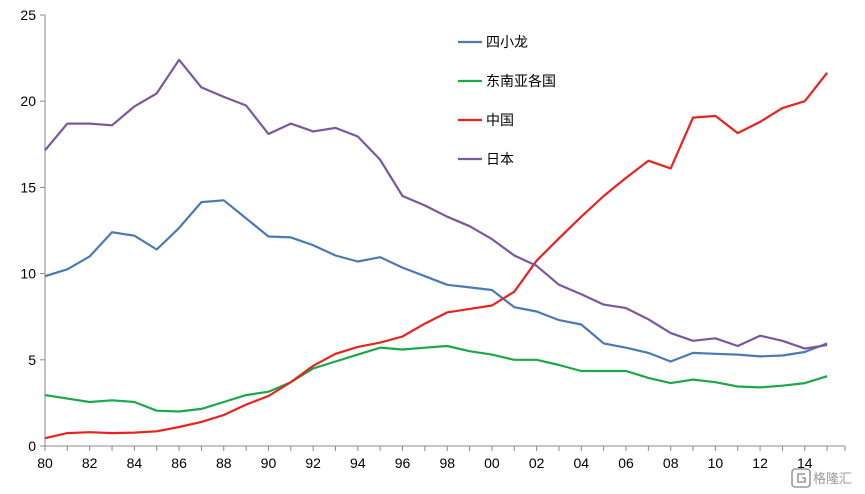 The width and height of the screenshot is (865, 494). What do you see at coordinates (28, 187) in the screenshot?
I see `y-tick-label: 15` at bounding box center [28, 187].